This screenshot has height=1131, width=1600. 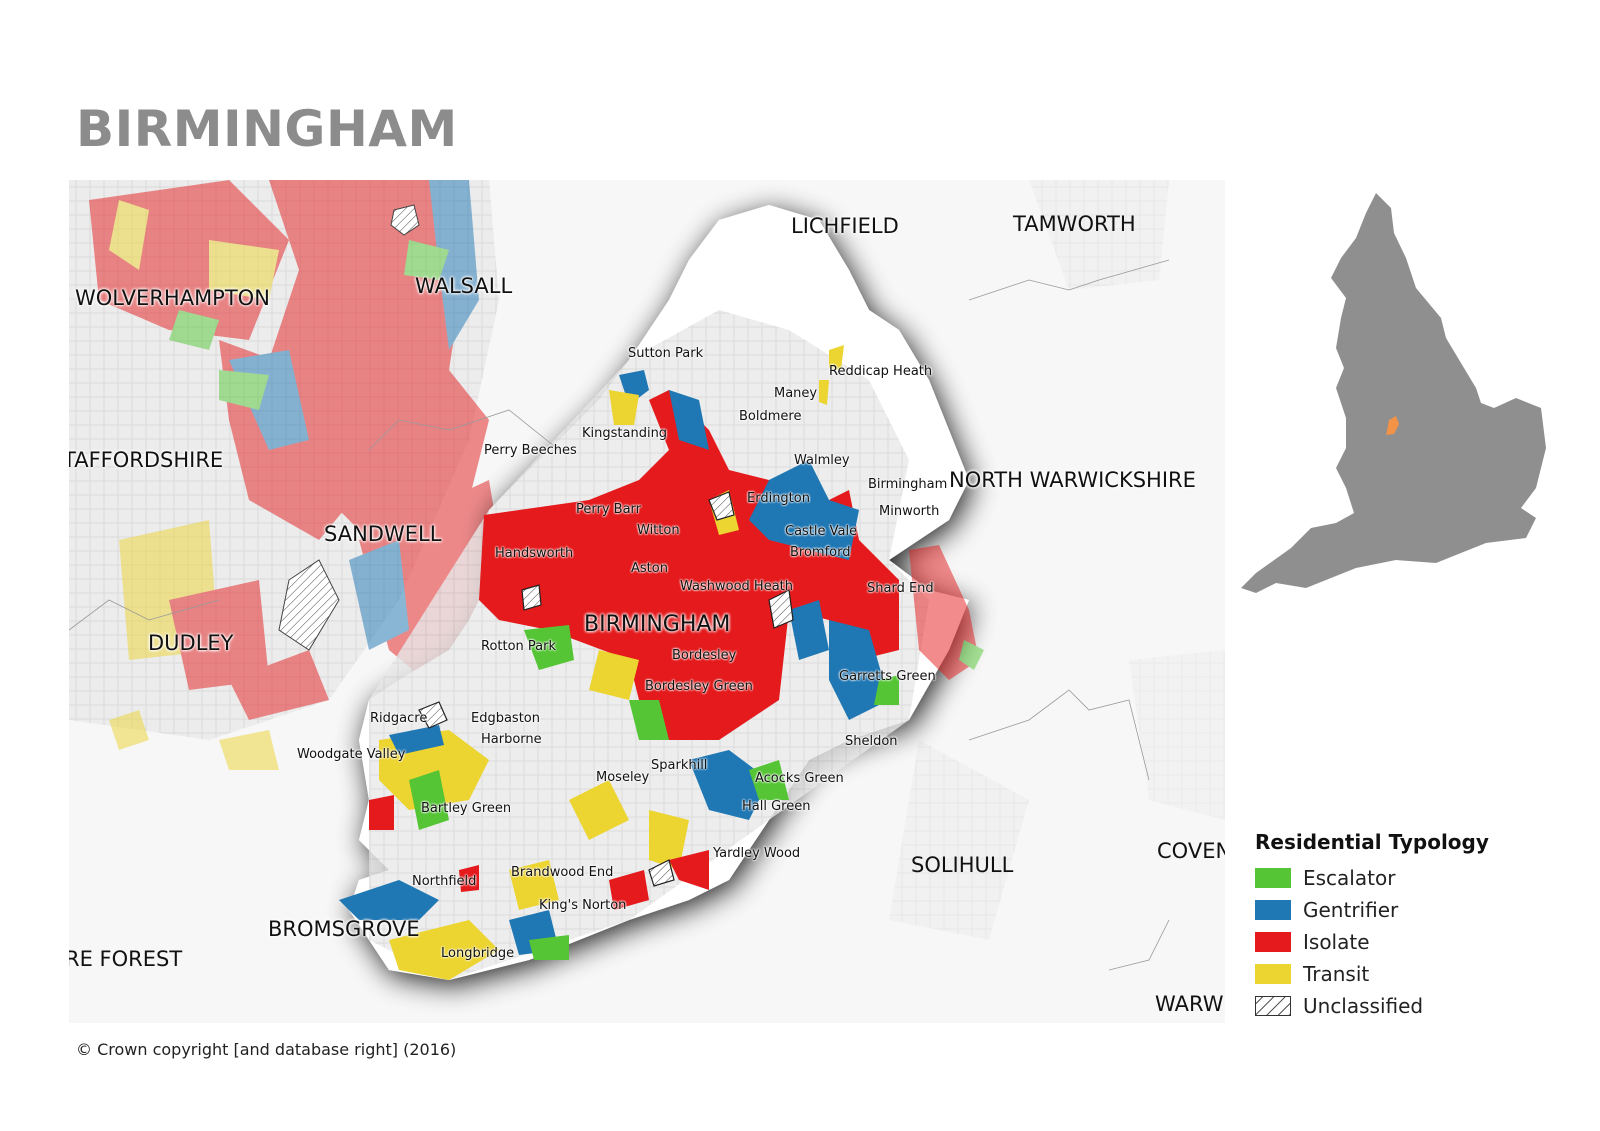 What do you see at coordinates (796, 393) in the screenshot?
I see `label-maney: Maney` at bounding box center [796, 393].